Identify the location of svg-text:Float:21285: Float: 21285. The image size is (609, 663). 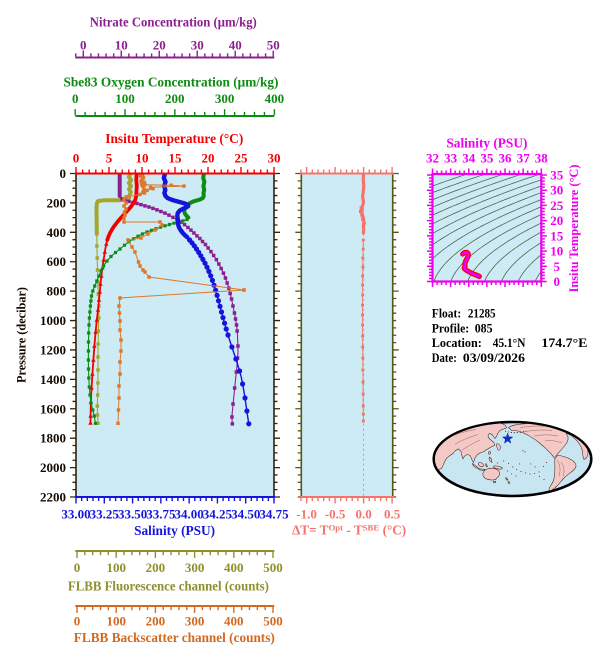
(464, 312).